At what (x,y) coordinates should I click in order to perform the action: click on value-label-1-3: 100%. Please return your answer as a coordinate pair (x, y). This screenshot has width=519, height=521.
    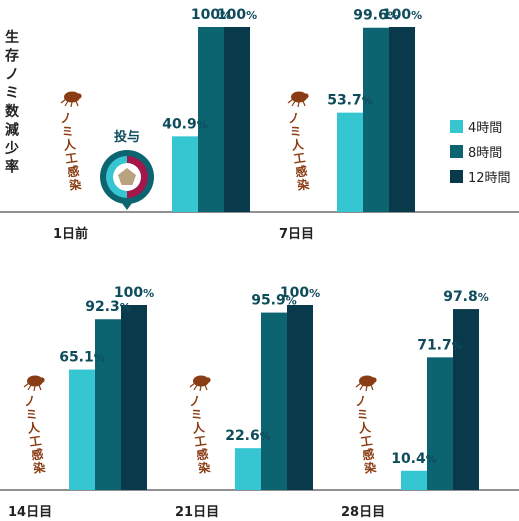
    Looking at the image, I should click on (237, 15).